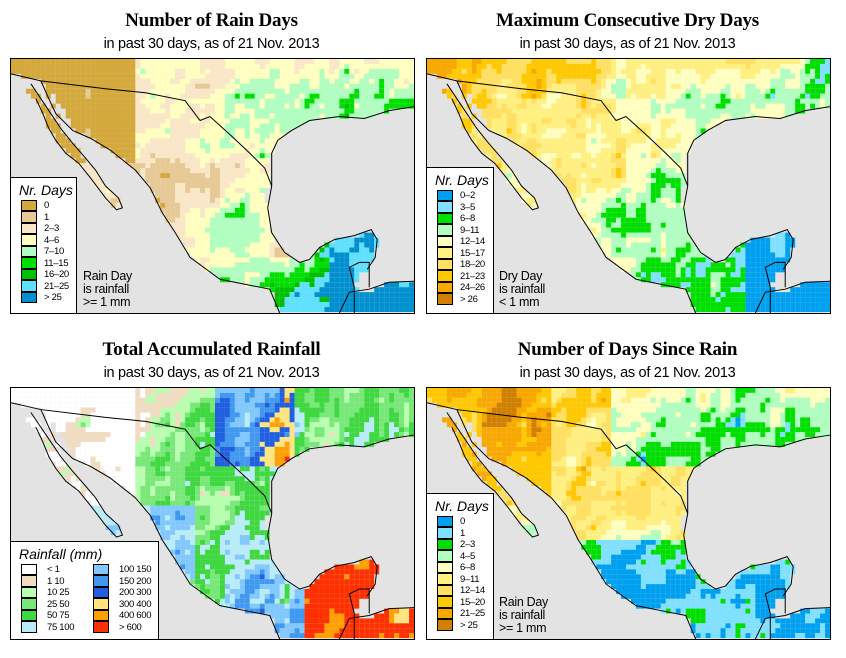 The height and width of the screenshot is (658, 846). What do you see at coordinates (465, 533) in the screenshot?
I see `legend-item: 1` at bounding box center [465, 533].